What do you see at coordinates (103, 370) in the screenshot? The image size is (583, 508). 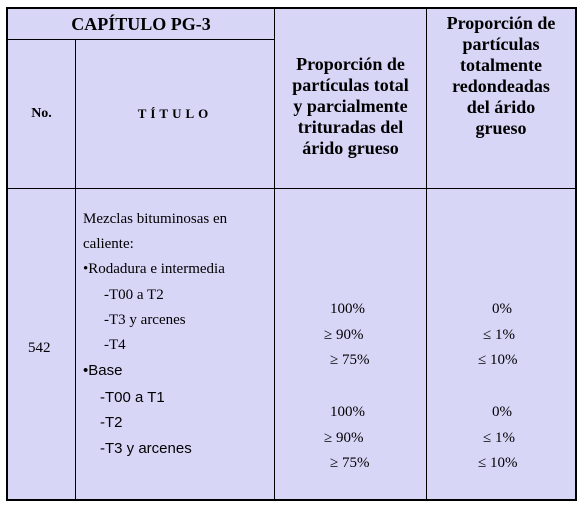 I see `group-label: •Base` at bounding box center [103, 370].